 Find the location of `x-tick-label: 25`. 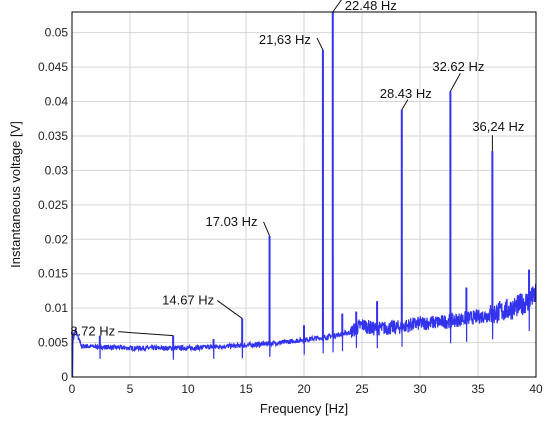

x-tick-label: 25 is located at coordinates (362, 389).